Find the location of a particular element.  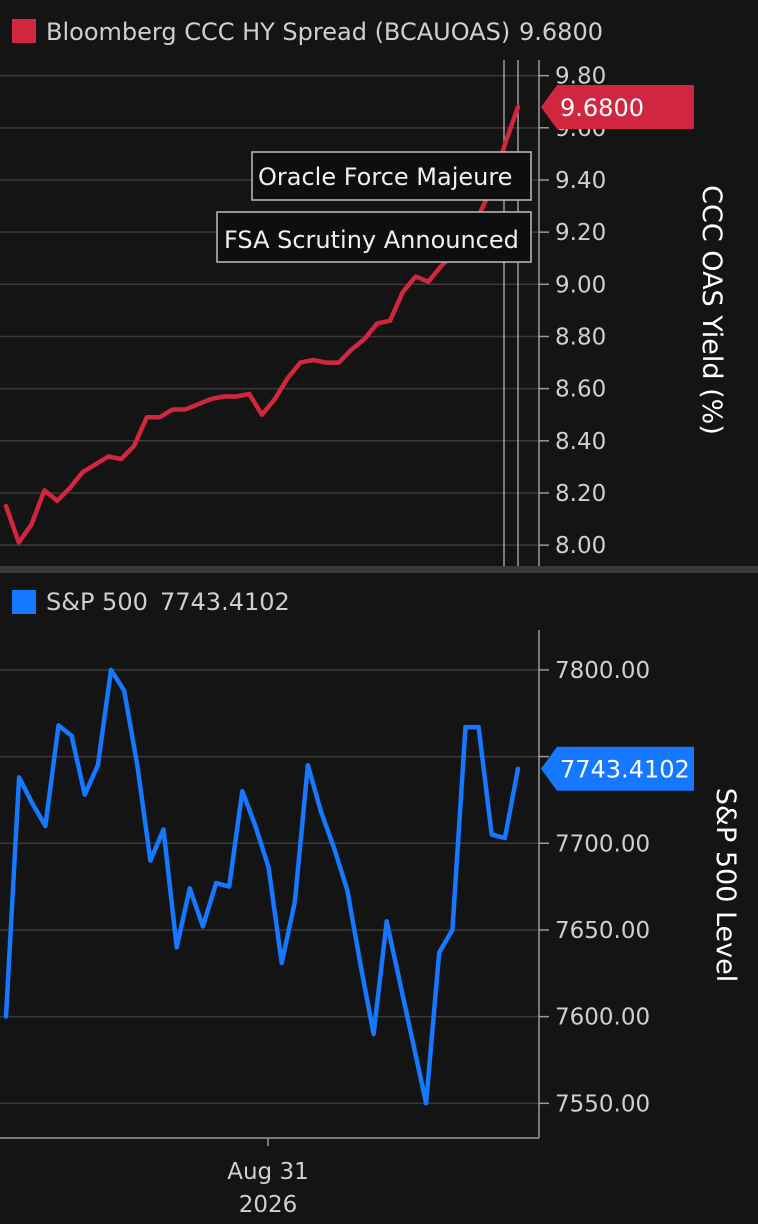

sp500-y-tick-label: 7650.00 is located at coordinates (602, 931).